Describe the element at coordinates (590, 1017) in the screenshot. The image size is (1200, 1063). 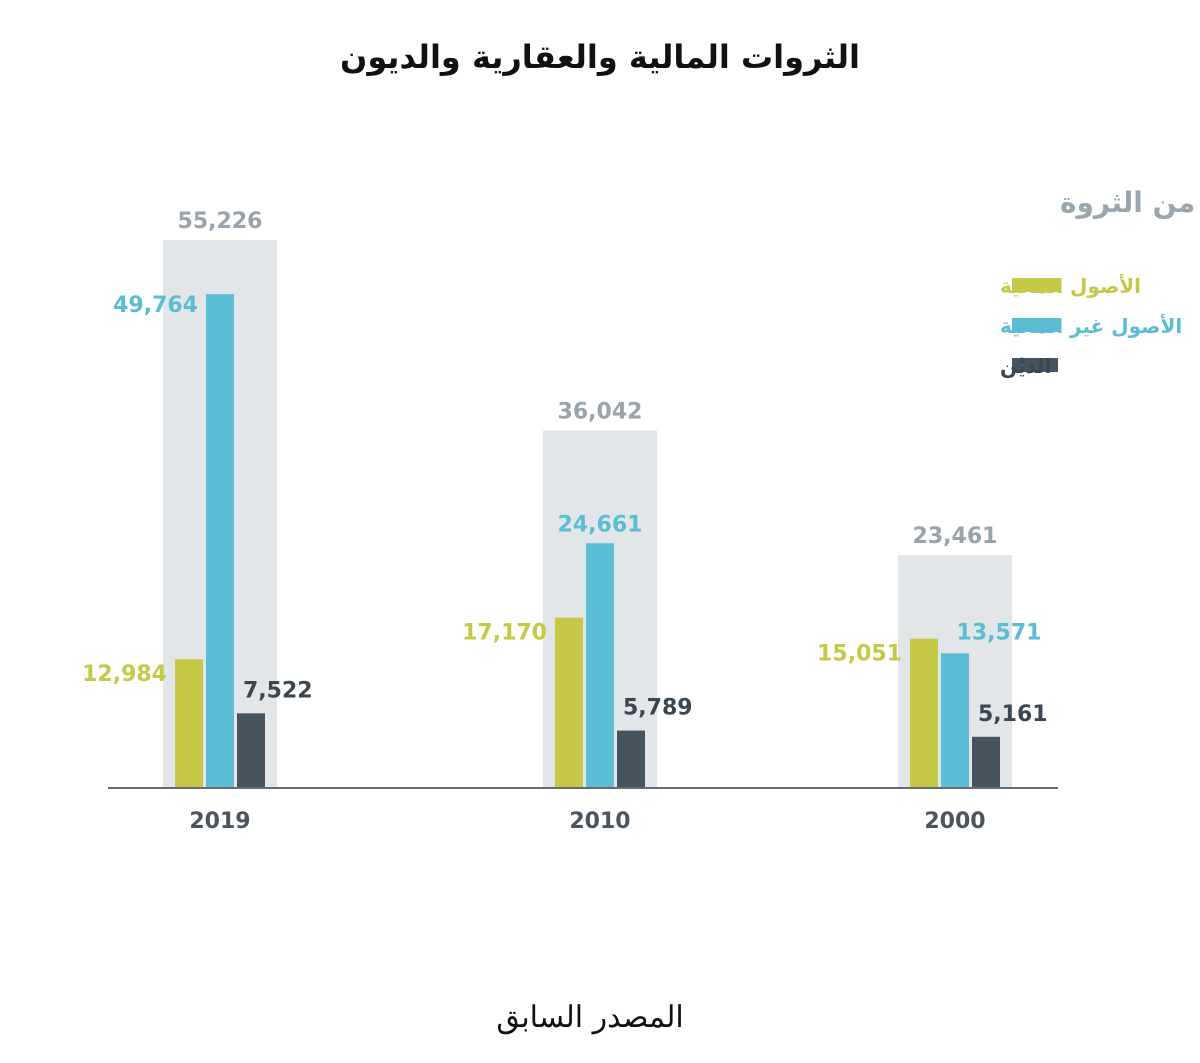
I see `source-note: المصدر السابق` at that location.